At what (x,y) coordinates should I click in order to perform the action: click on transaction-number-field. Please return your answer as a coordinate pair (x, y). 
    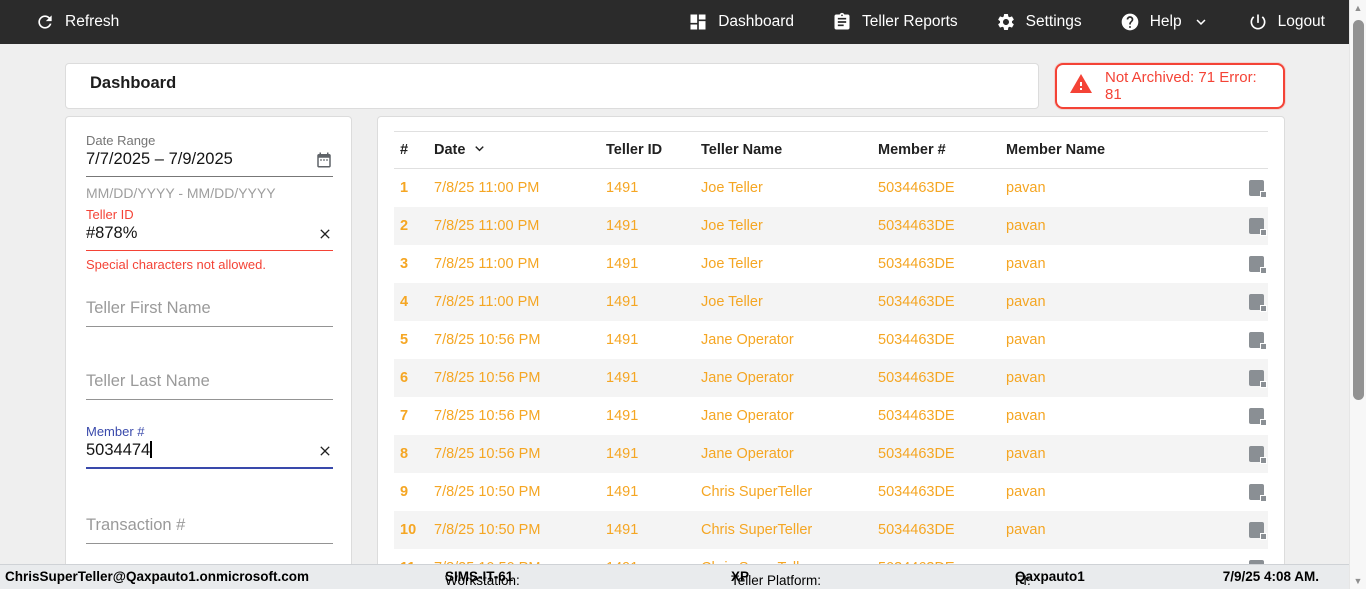
    Looking at the image, I should click on (209, 530).